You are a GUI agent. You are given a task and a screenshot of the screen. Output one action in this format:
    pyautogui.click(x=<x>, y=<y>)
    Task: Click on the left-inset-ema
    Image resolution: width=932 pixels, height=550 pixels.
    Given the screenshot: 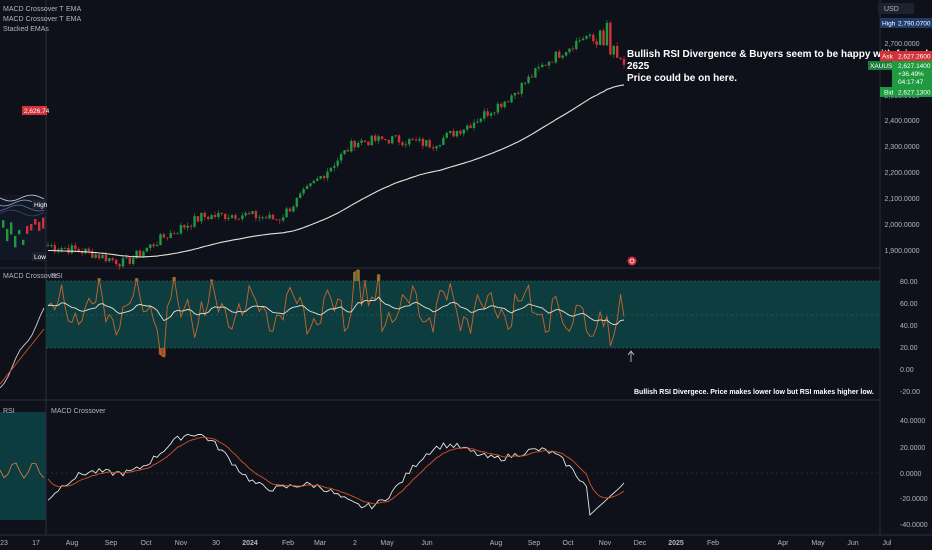 What is the action you would take?
    pyautogui.click(x=22, y=213)
    